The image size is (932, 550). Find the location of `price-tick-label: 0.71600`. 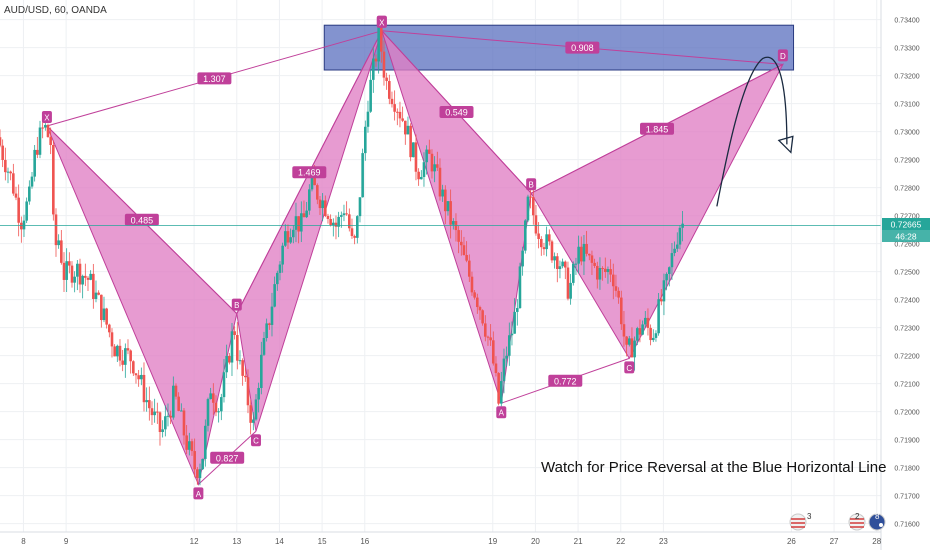

price-tick-label: 0.71600 is located at coordinates (906, 525).